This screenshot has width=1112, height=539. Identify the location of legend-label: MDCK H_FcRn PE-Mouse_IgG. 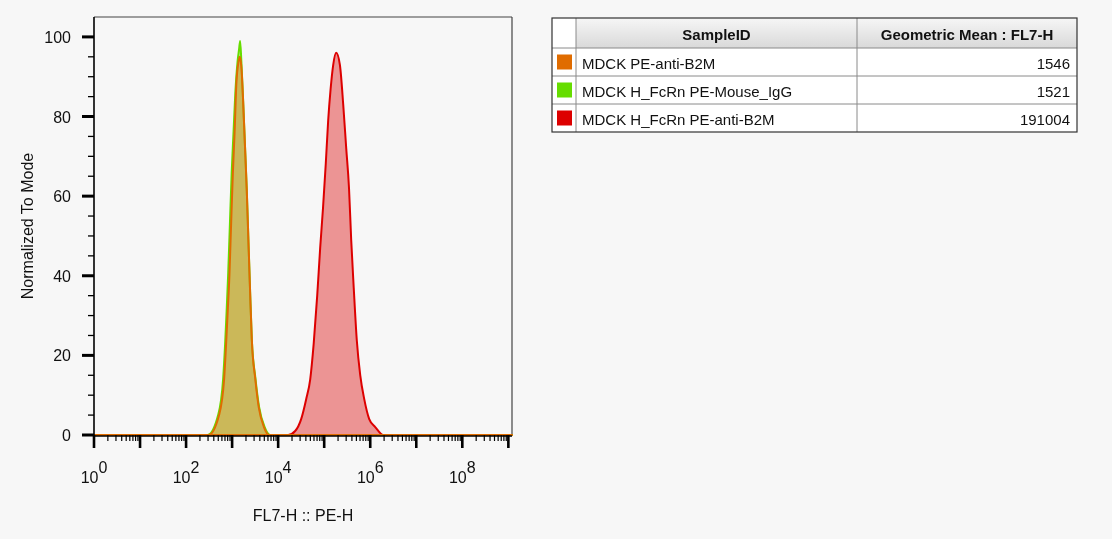
(687, 91).